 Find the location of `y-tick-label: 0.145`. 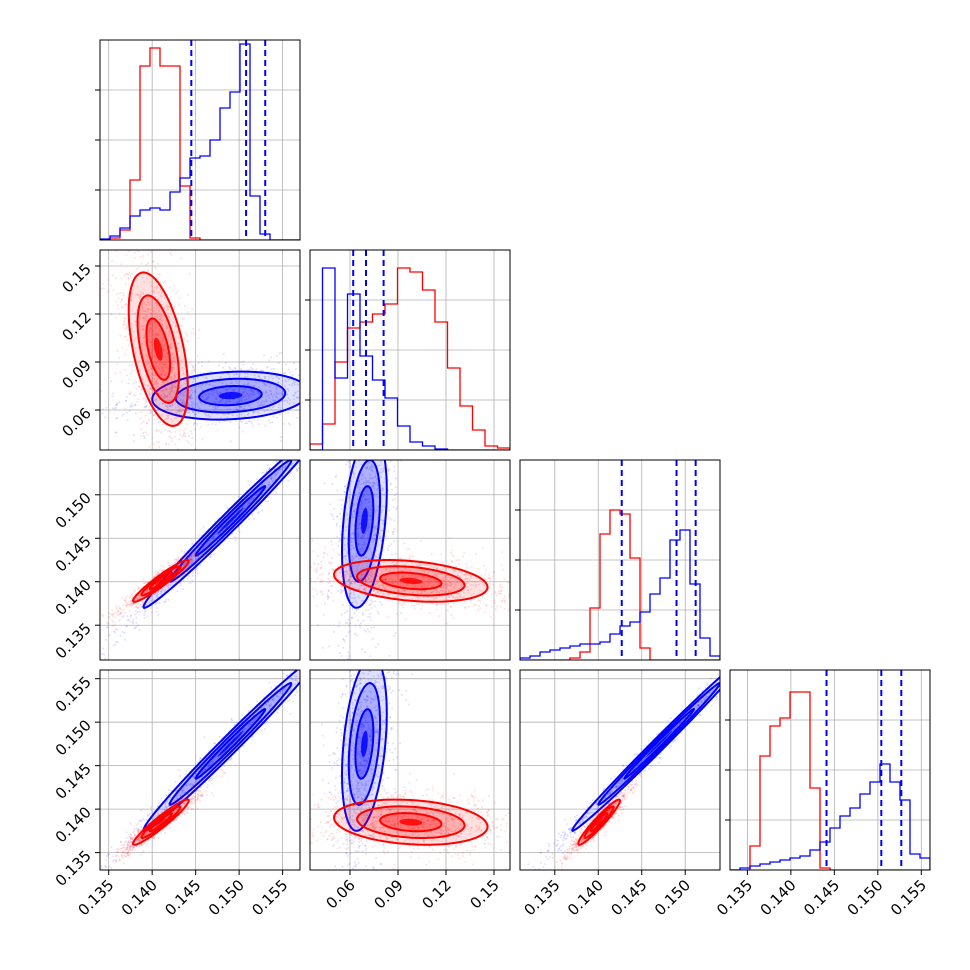

y-tick-label: 0.145 is located at coordinates (73, 553).